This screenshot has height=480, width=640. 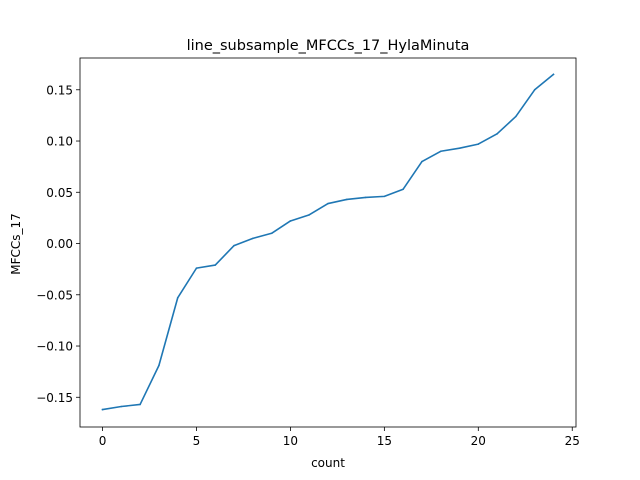 What do you see at coordinates (54, 295) in the screenshot?
I see `y-tick-label: −0.05` at bounding box center [54, 295].